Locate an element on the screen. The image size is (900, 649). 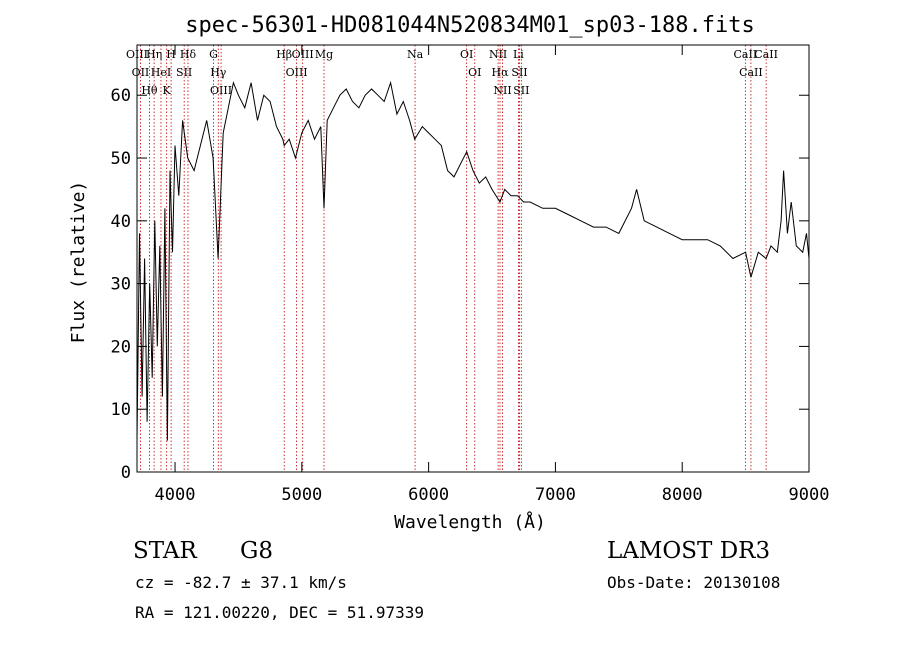
y-tick-label: 40 is located at coordinates (121, 222).